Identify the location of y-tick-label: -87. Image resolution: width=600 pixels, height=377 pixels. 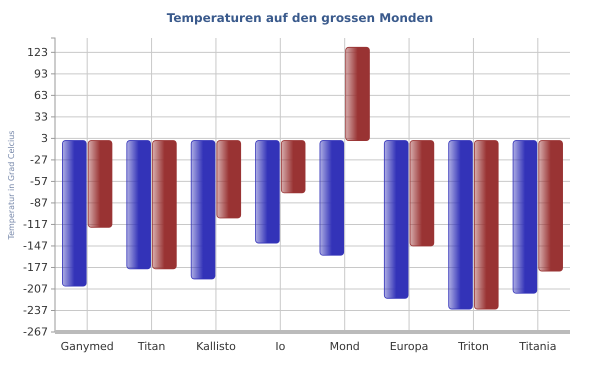
(39, 203).